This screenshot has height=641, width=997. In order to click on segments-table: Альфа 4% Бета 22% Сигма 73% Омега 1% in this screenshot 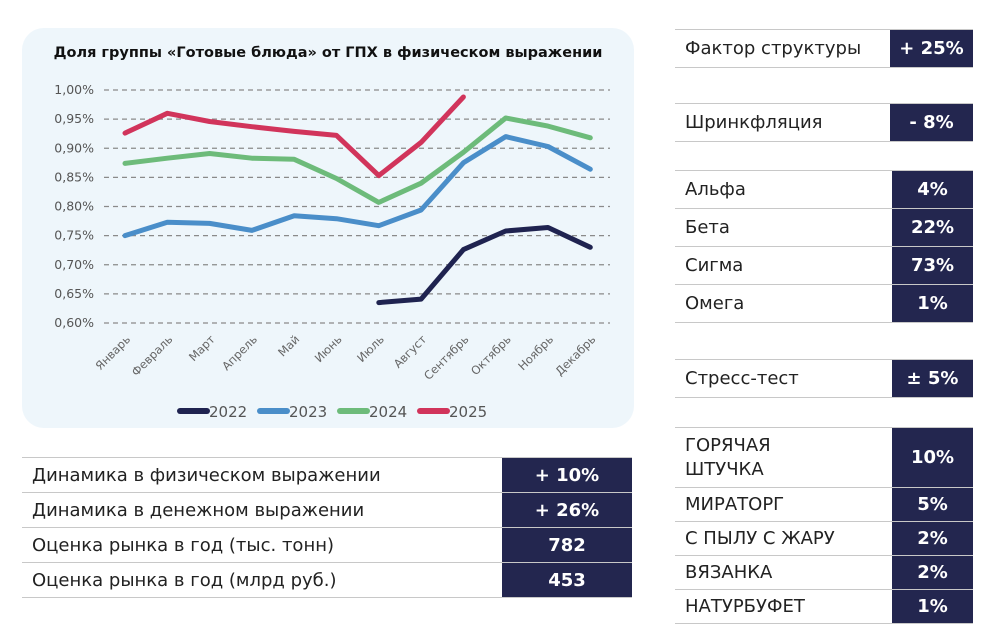, I will do `click(824, 246)`.